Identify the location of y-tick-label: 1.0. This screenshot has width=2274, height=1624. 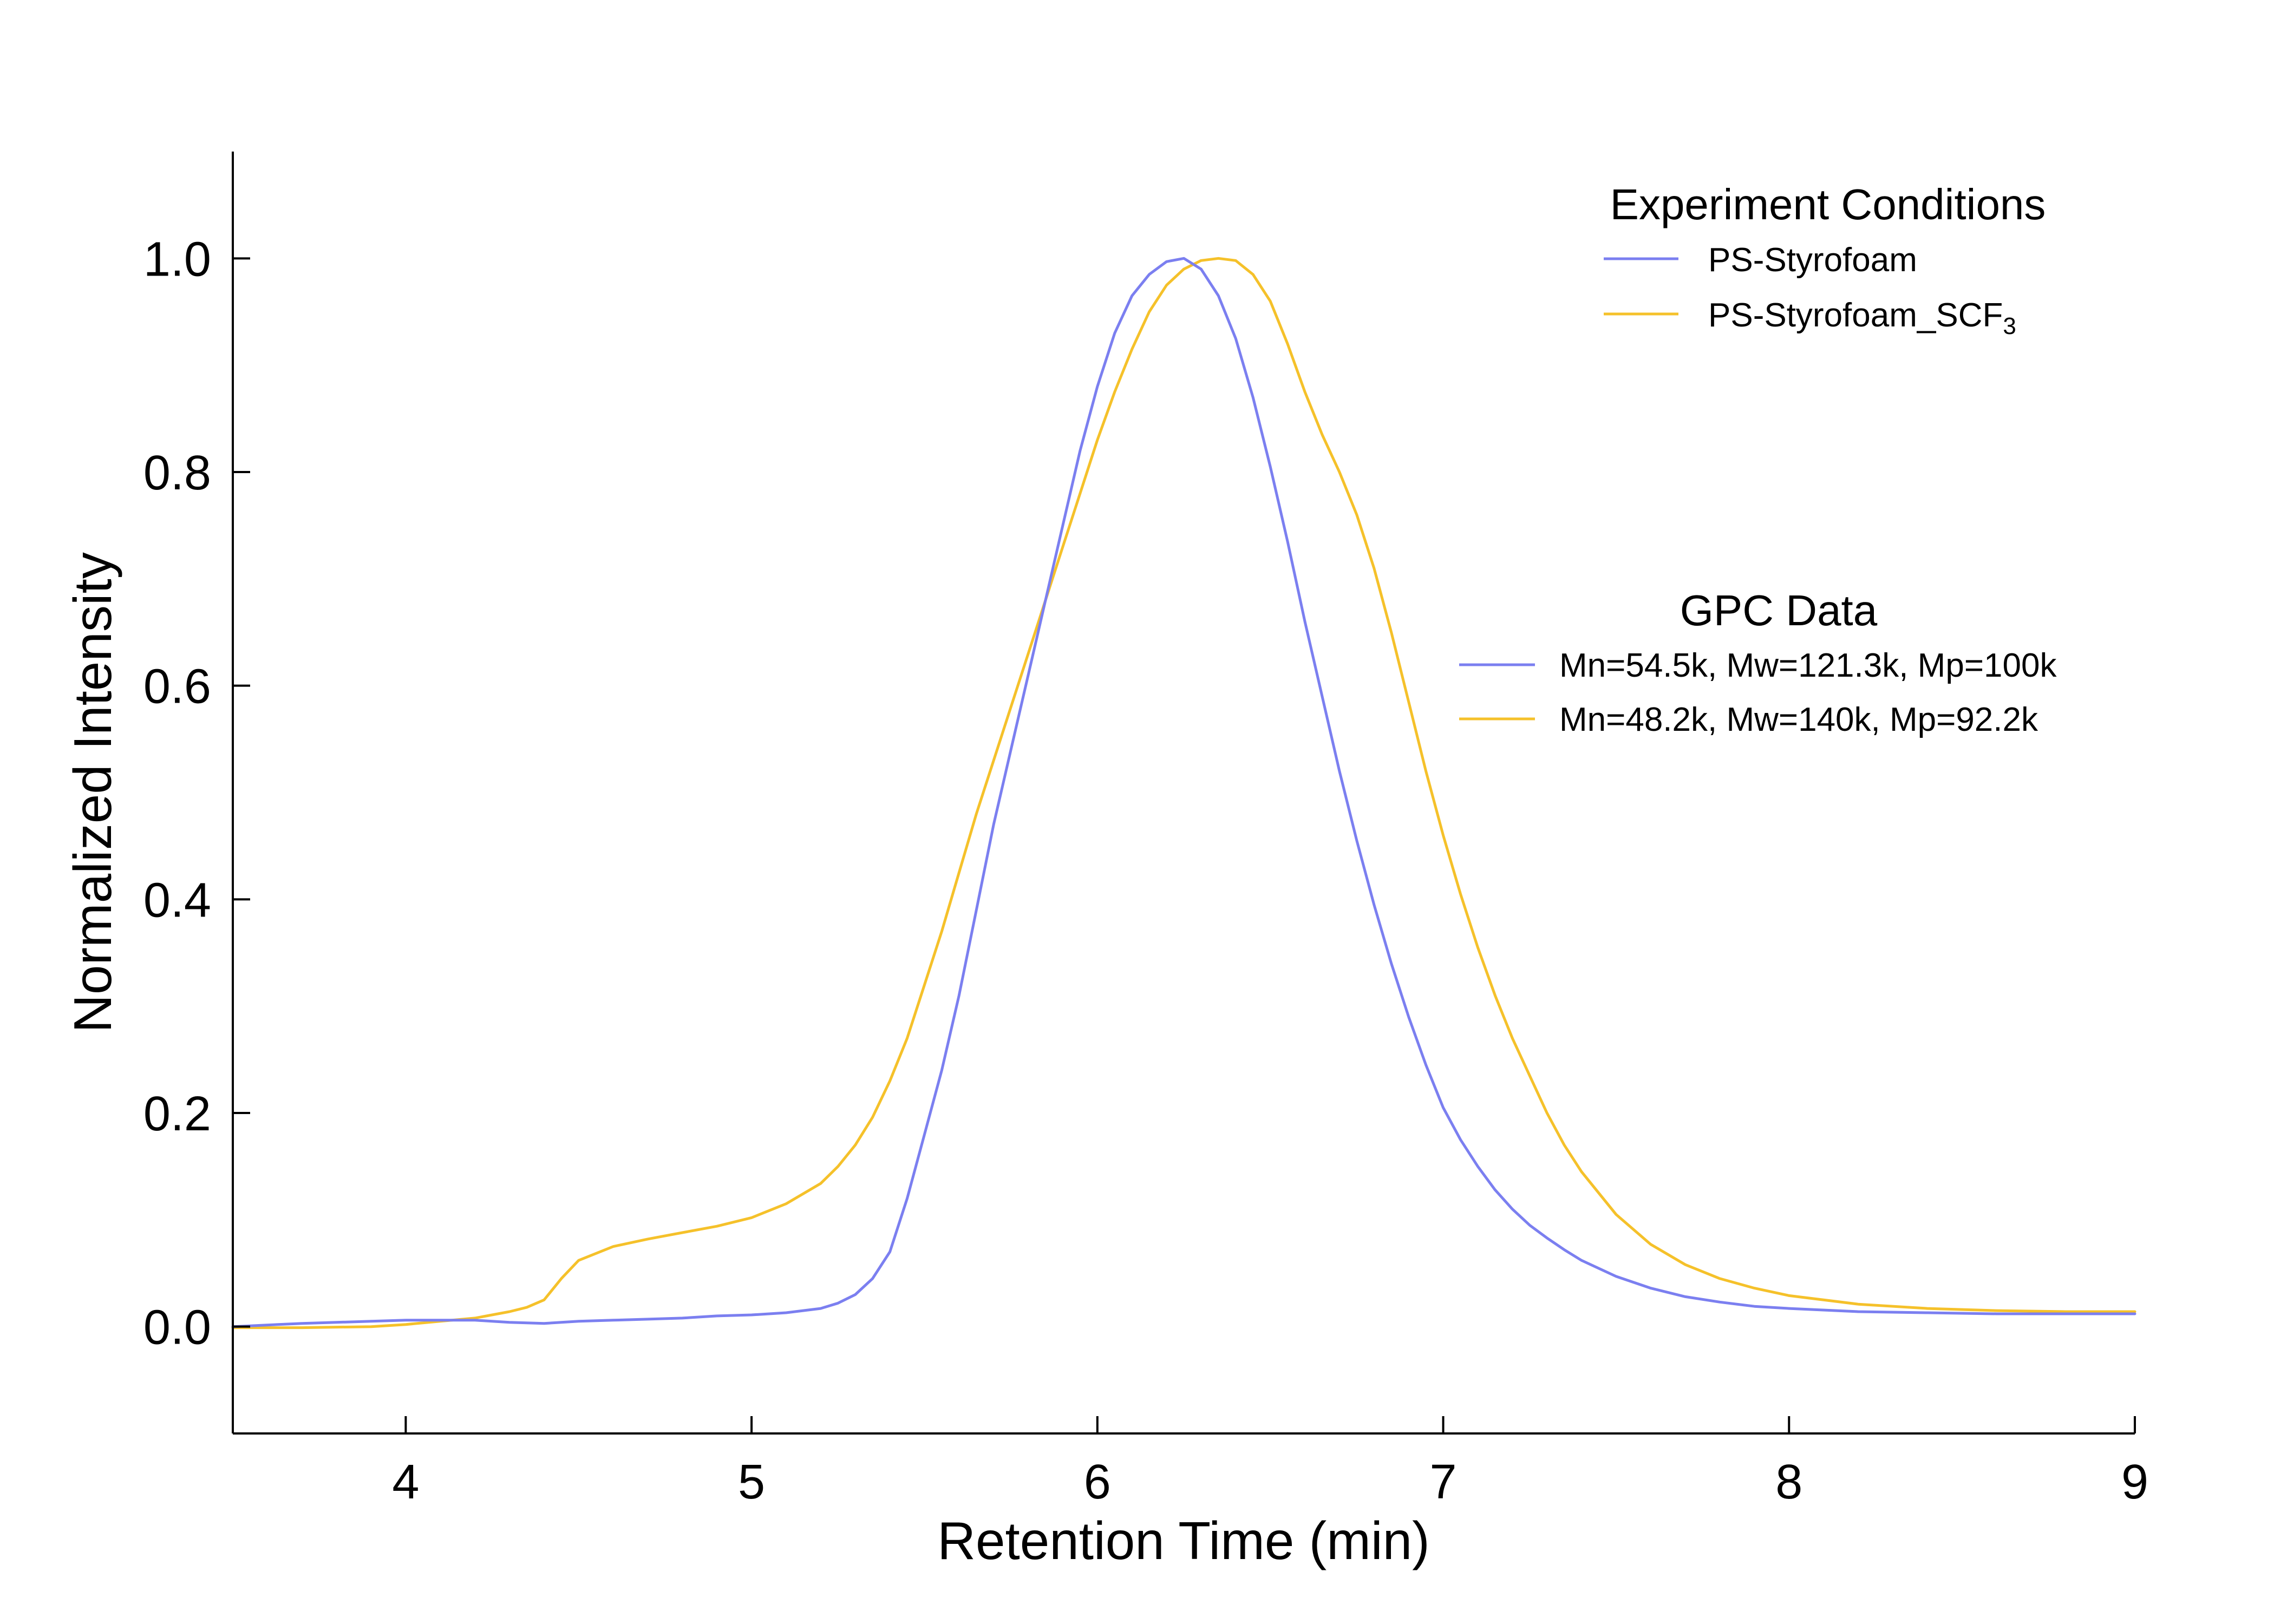
(177, 259).